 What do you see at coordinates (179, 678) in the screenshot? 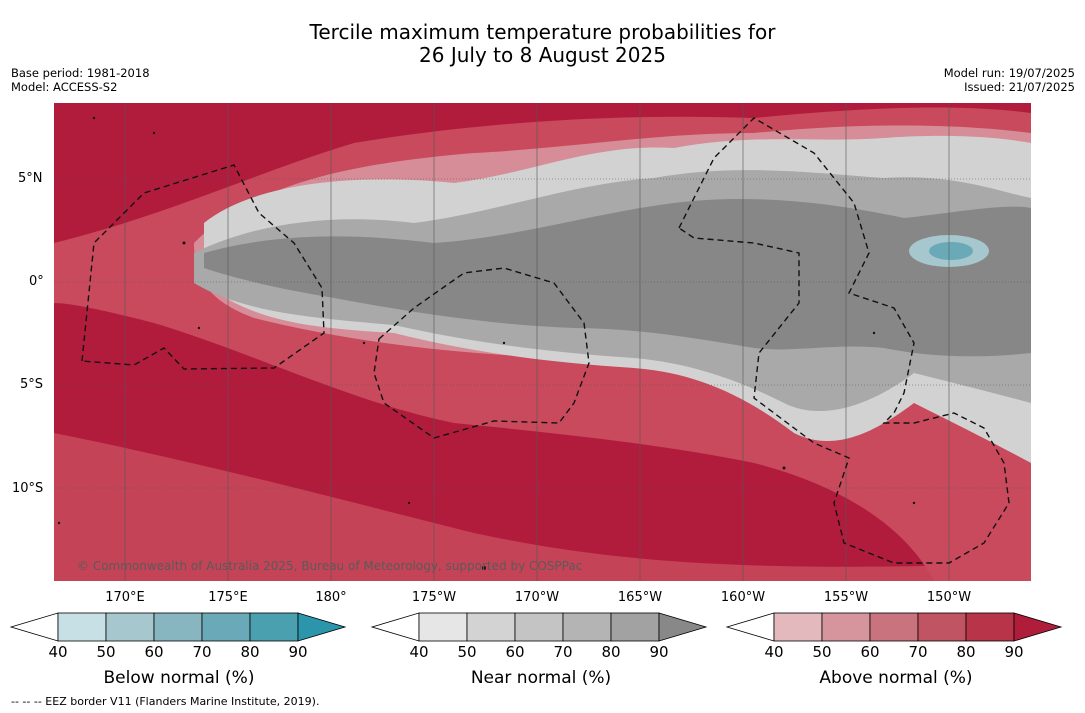
I see `below-normal-label: Below normal (%)` at bounding box center [179, 678].